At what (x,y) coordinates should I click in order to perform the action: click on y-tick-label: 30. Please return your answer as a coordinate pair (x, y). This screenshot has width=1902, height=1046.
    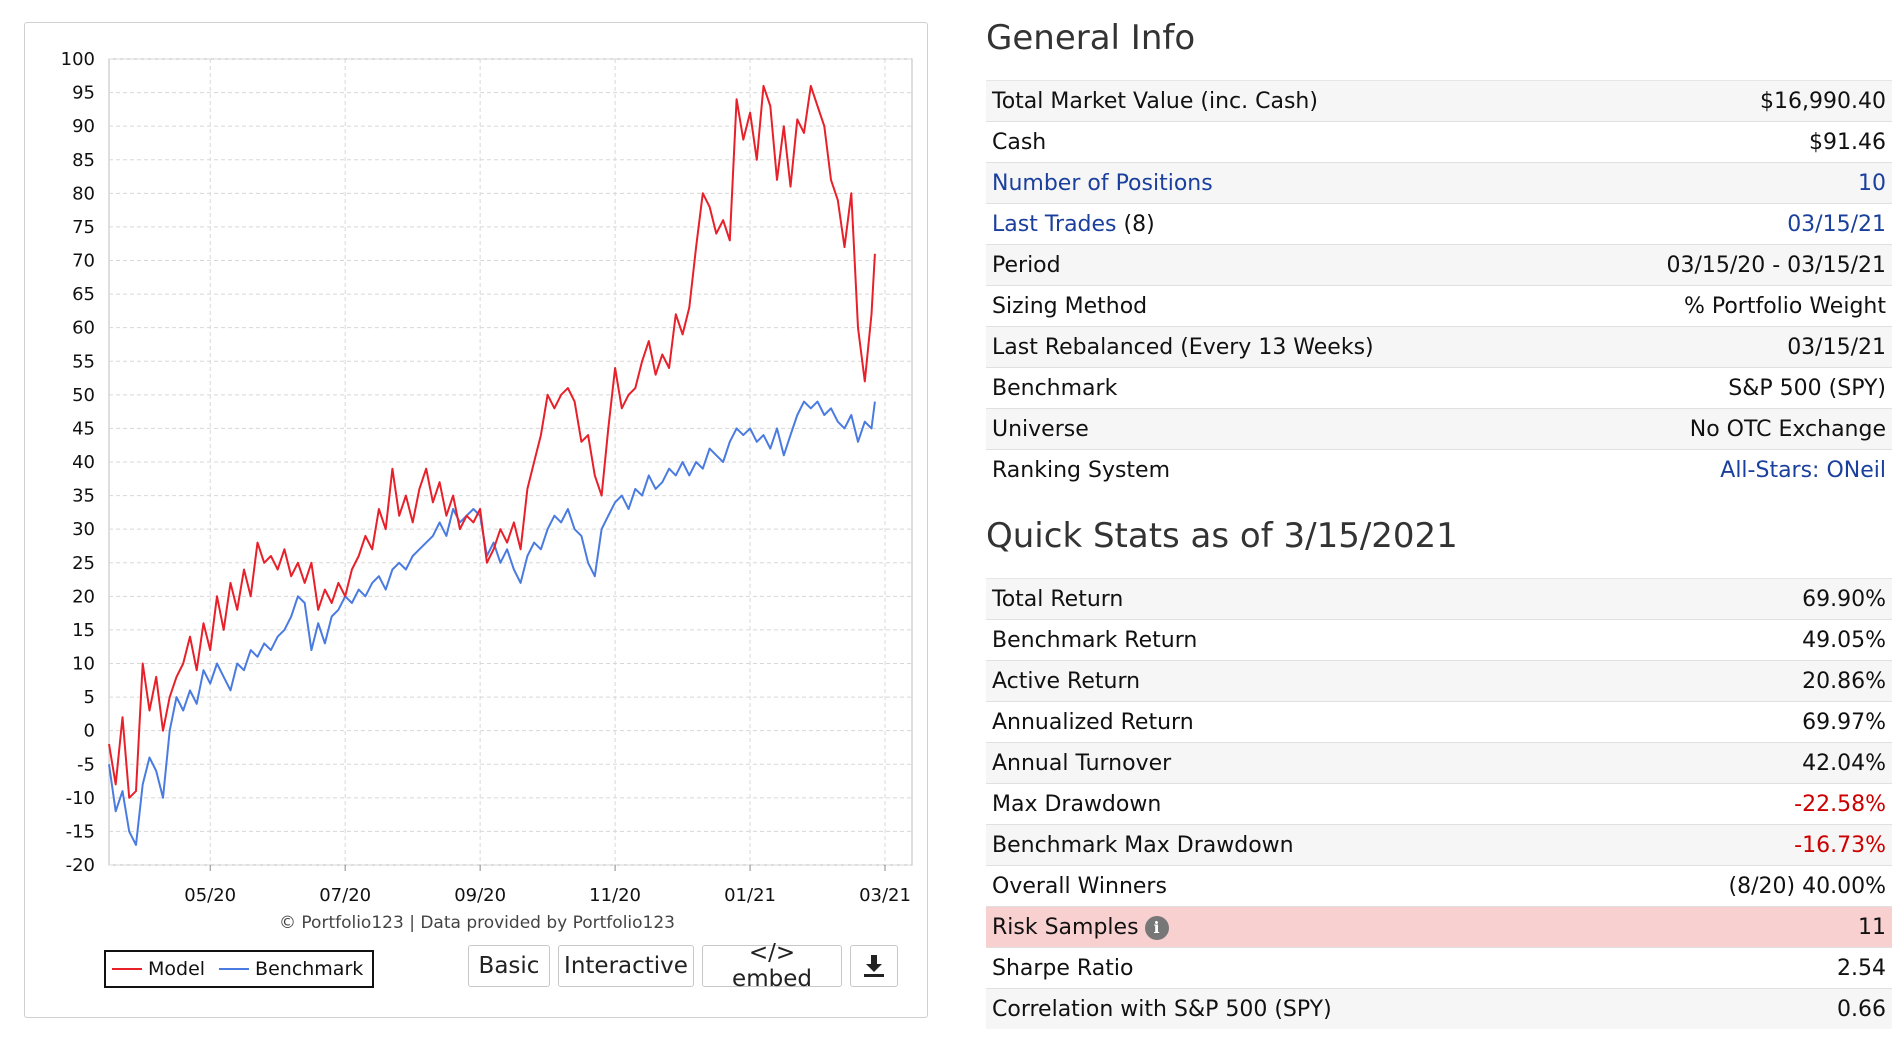
    Looking at the image, I should click on (83, 529).